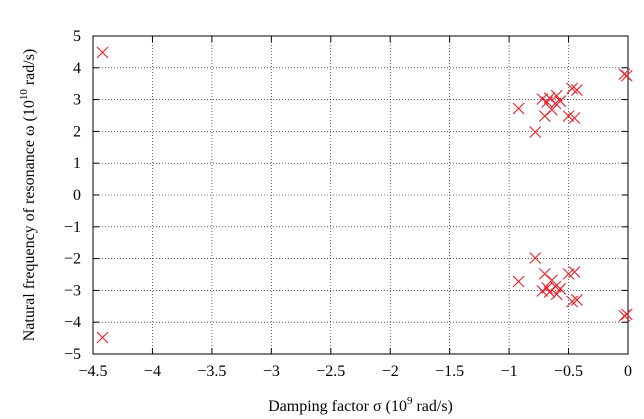 This screenshot has width=644, height=419. What do you see at coordinates (77, 68) in the screenshot?
I see `y-tick-label: 4` at bounding box center [77, 68].